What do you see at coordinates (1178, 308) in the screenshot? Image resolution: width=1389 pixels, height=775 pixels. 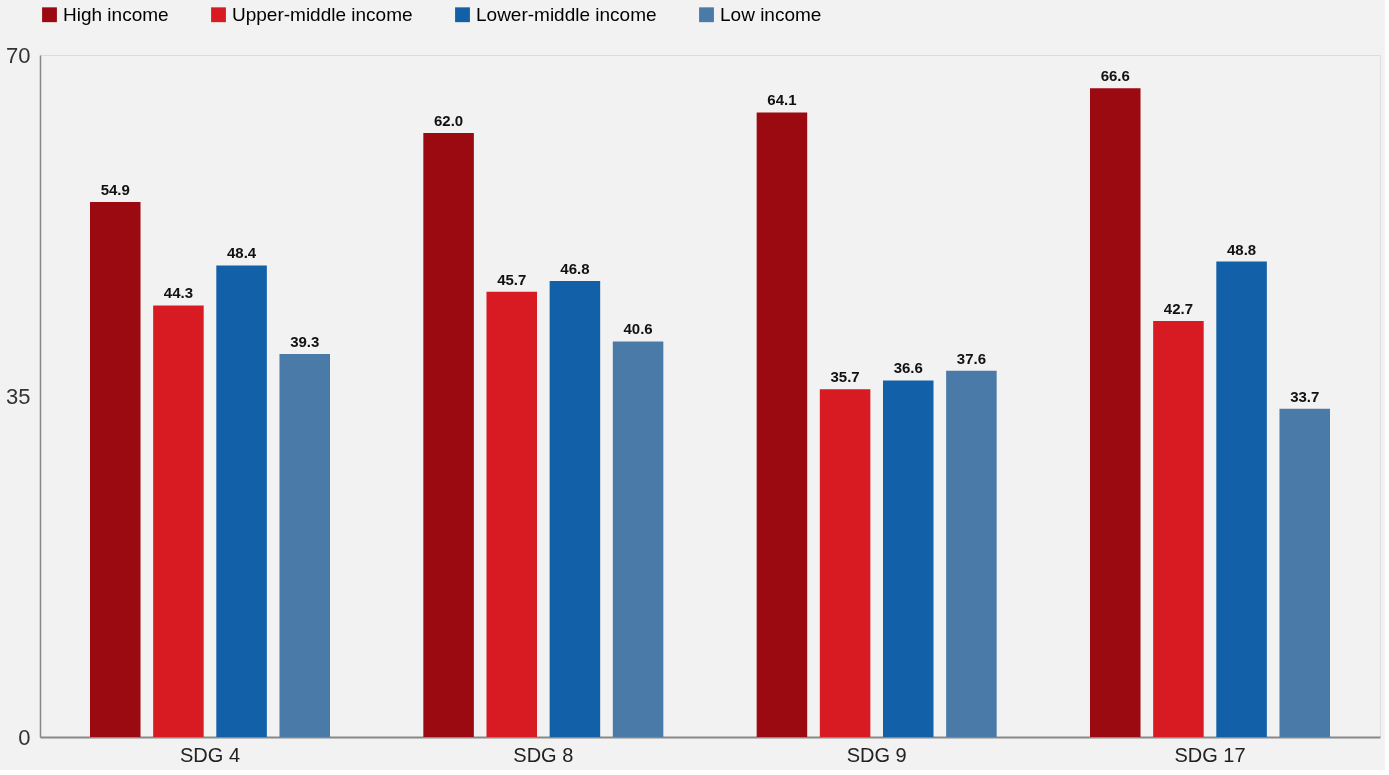 I see `data-label: 42.7` at bounding box center [1178, 308].